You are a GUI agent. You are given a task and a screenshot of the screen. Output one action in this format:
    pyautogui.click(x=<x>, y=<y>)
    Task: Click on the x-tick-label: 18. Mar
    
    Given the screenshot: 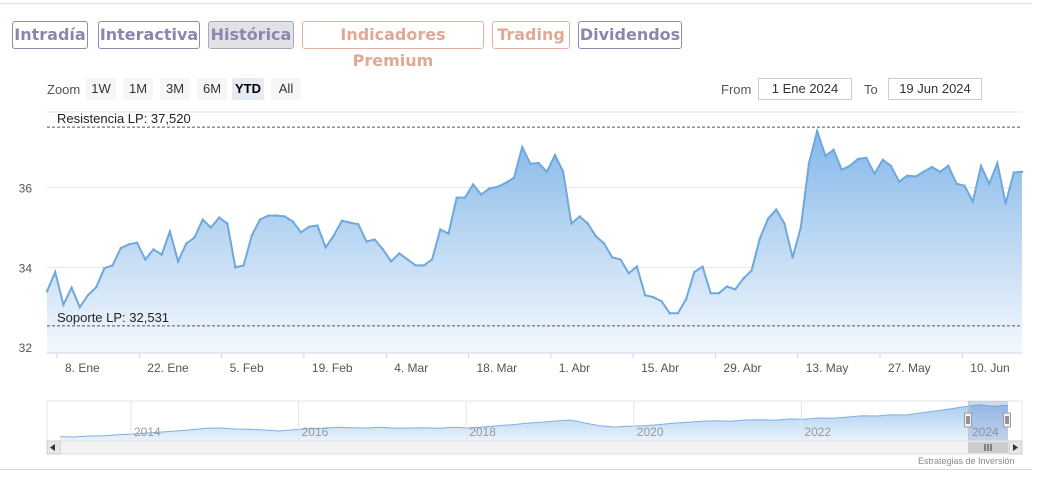 What is the action you would take?
    pyautogui.click(x=497, y=368)
    